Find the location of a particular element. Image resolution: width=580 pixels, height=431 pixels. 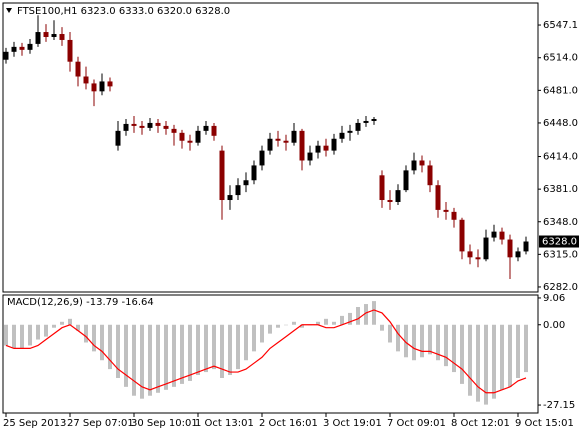

y-tick-label: 6348.0 is located at coordinates (560, 222).